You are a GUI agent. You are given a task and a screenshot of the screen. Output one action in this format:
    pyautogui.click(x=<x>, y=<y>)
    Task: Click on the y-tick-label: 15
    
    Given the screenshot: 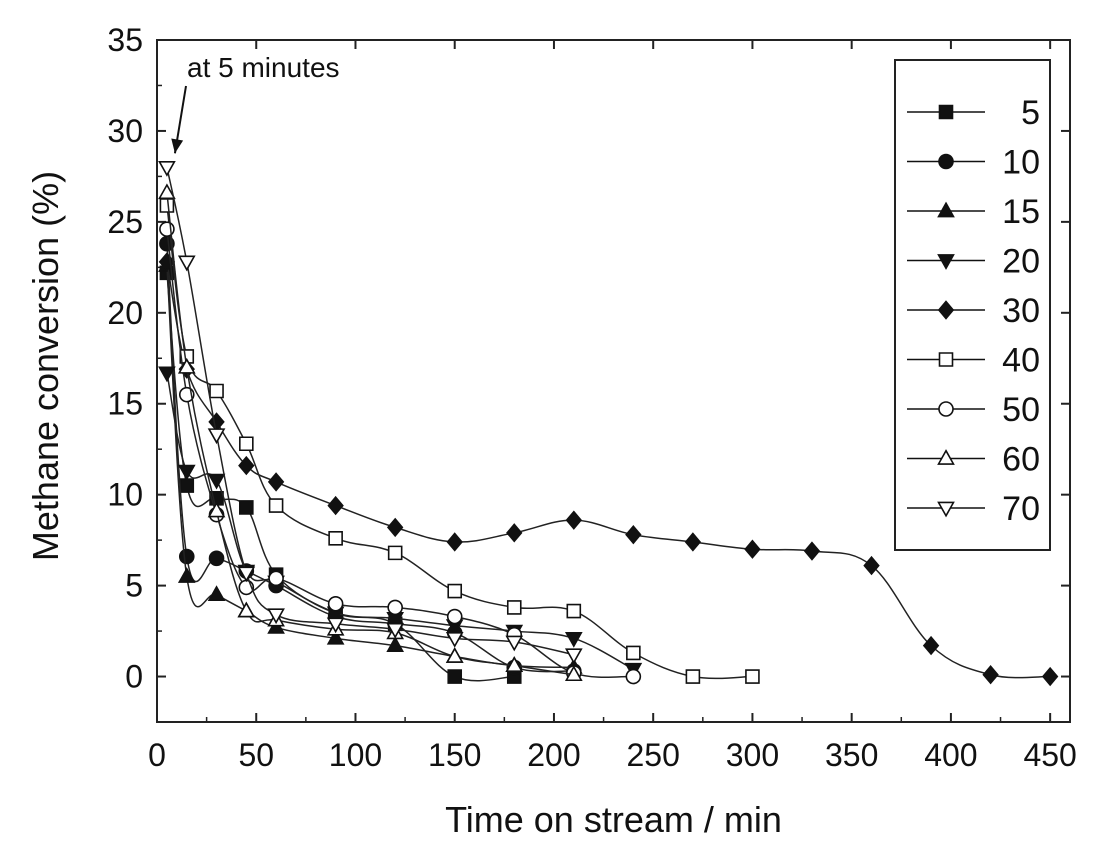 What is the action you would take?
    pyautogui.click(x=125, y=404)
    